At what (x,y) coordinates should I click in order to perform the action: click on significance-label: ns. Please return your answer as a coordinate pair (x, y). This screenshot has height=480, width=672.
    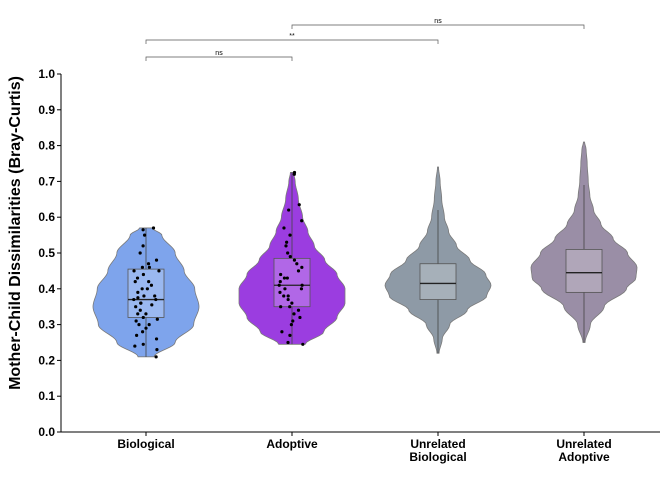
    Looking at the image, I should click on (438, 21).